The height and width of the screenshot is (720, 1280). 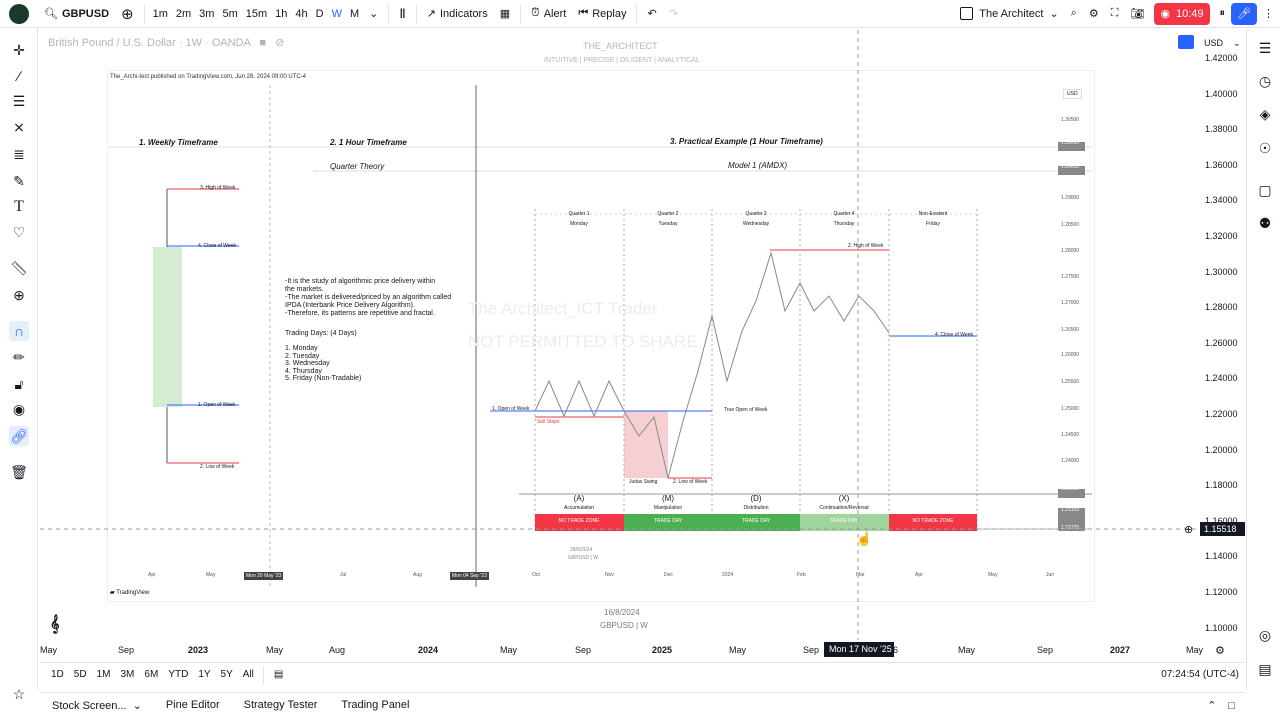 What do you see at coordinates (151, 674) in the screenshot?
I see `range-6M: 6M` at bounding box center [151, 674].